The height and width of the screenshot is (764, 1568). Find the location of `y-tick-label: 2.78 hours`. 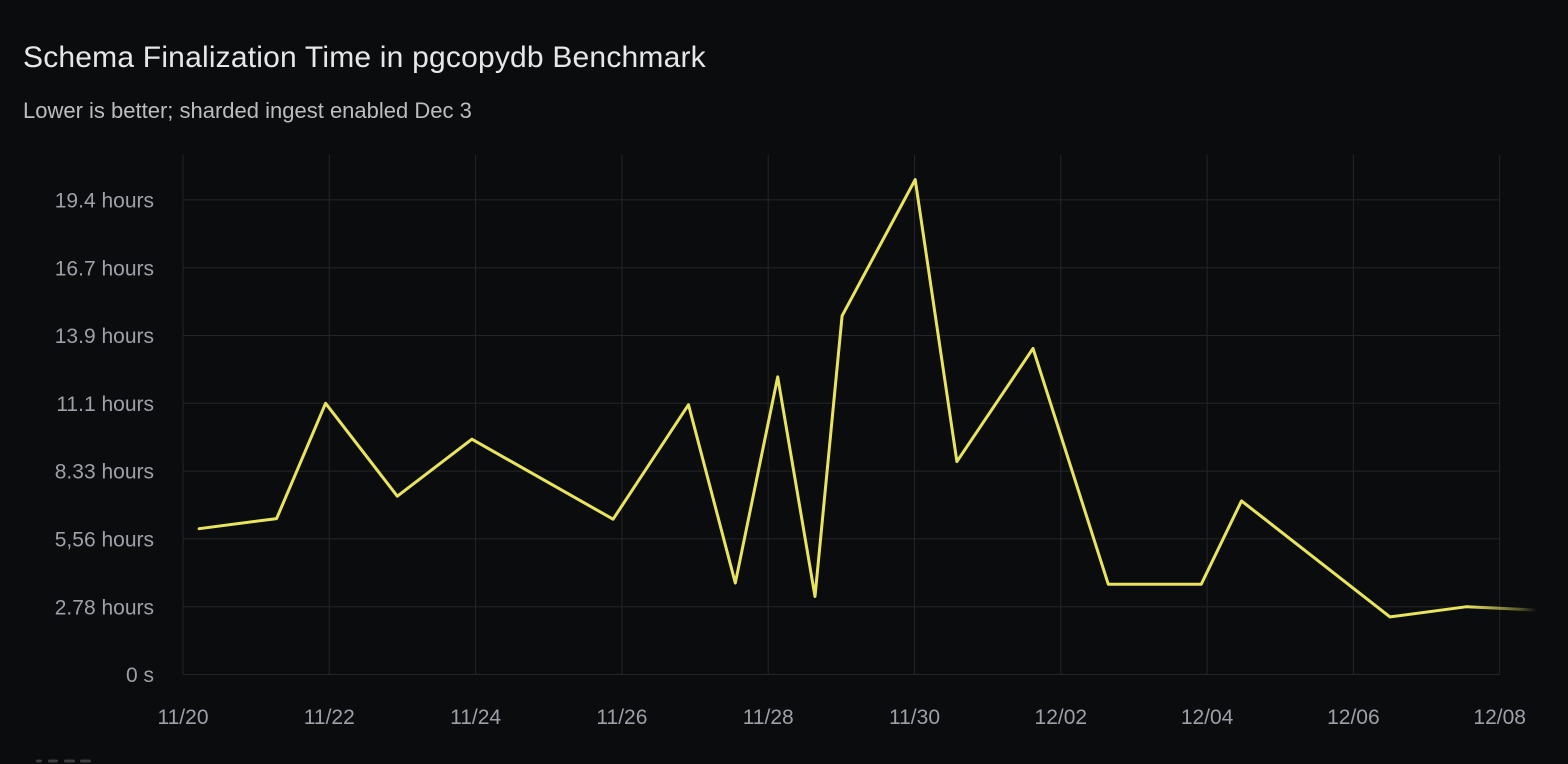

y-tick-label: 2.78 hours is located at coordinates (104, 607).